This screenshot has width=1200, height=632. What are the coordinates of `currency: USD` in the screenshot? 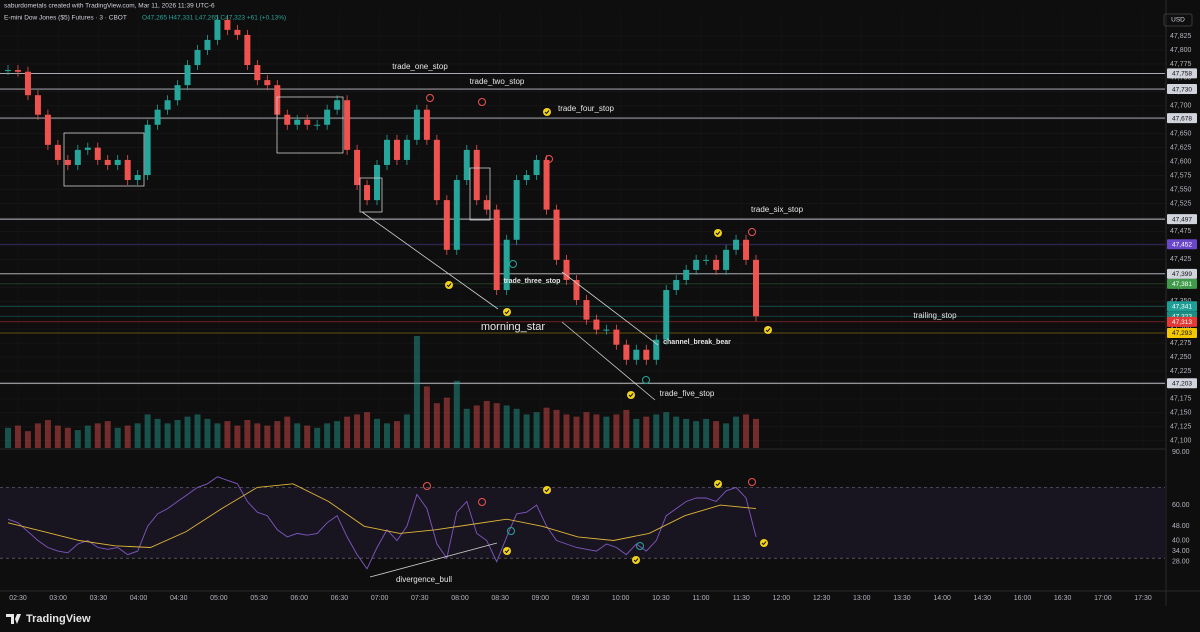 It's located at (1178, 20).